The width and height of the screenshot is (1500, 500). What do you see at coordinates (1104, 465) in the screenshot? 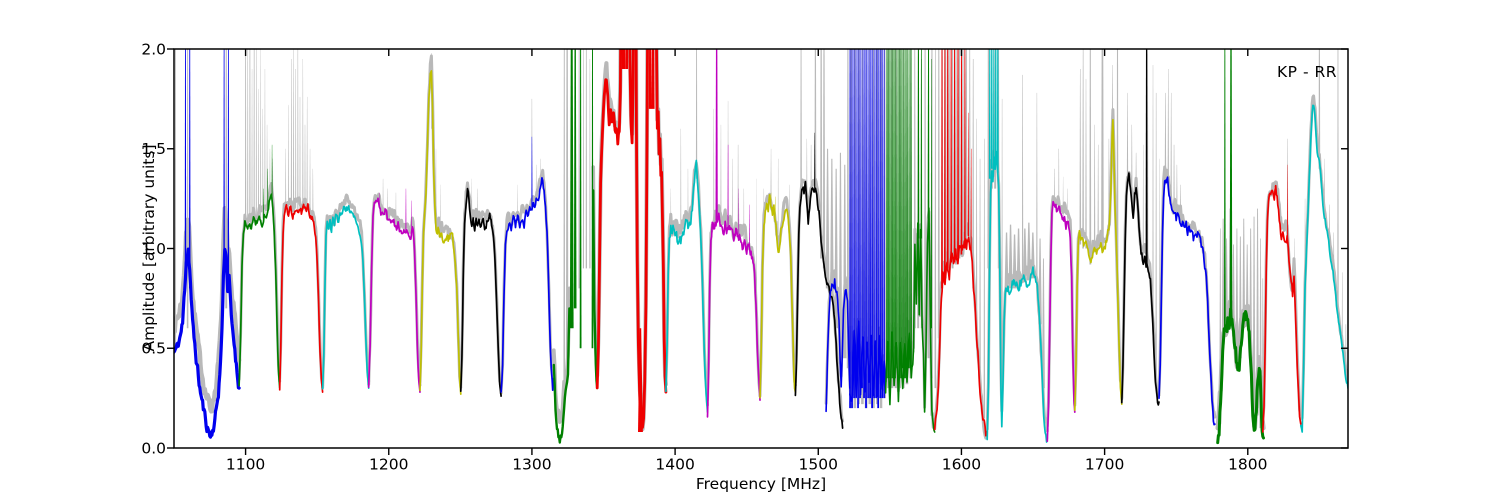
I see `x-tick-label: 1700` at bounding box center [1104, 465].